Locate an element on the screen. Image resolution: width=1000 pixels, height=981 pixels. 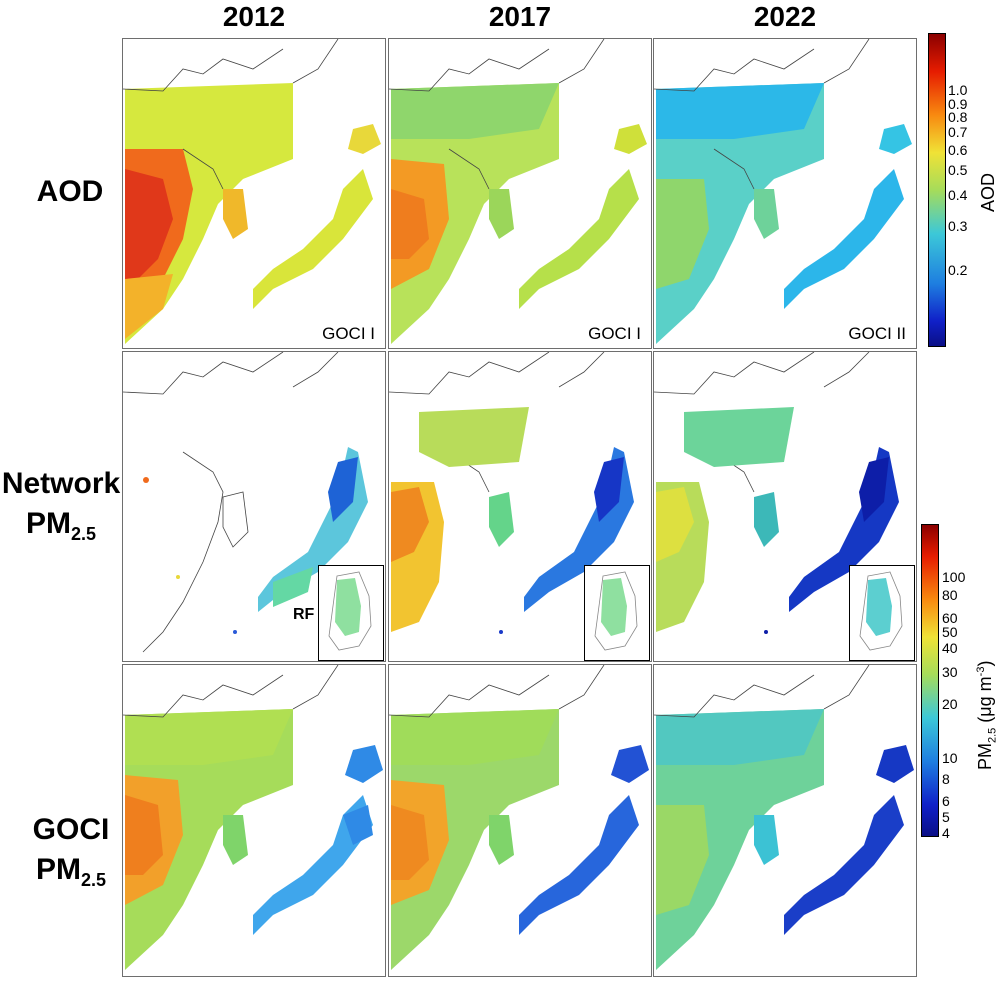
aod-tick-0.5: 0.5 is located at coordinates (958, 170).